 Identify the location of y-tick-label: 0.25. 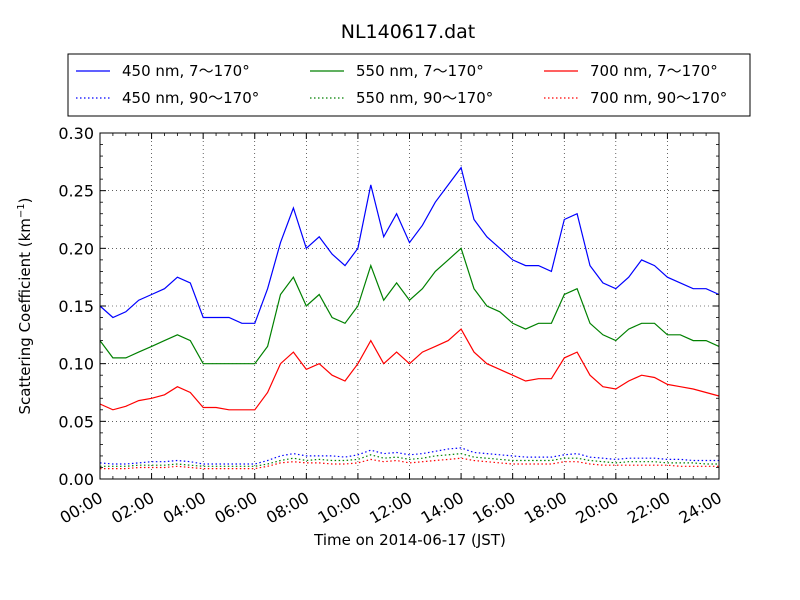
(76, 191).